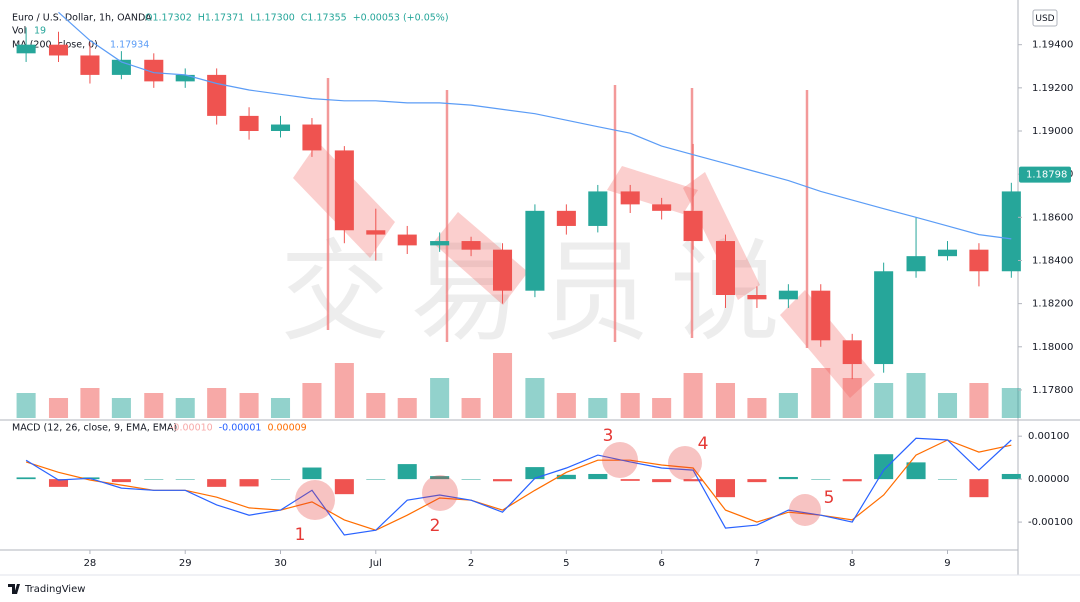  Describe the element at coordinates (286, 428) in the screenshot. I see `macd-legend-value: 0.00009` at that location.